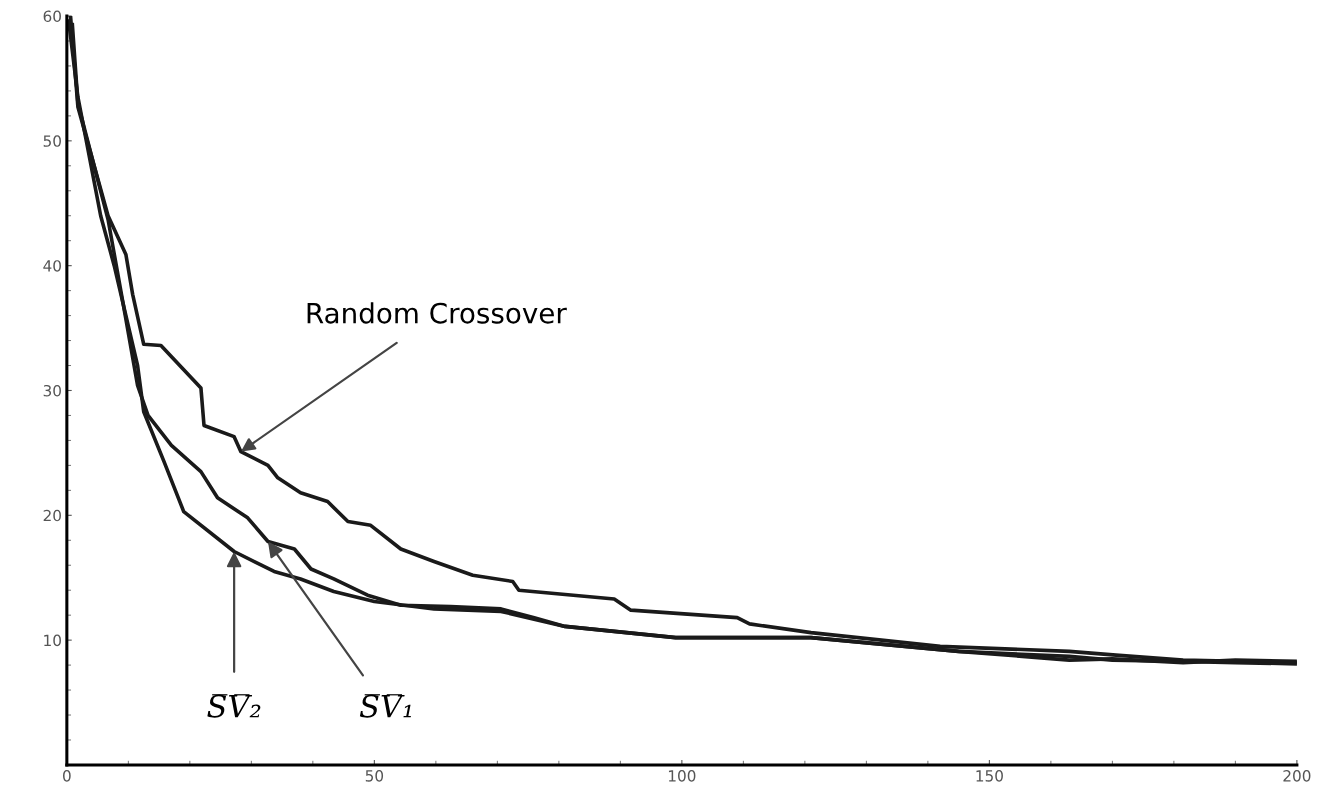  I want to click on annotation: Random Crossover, so click(437, 313).